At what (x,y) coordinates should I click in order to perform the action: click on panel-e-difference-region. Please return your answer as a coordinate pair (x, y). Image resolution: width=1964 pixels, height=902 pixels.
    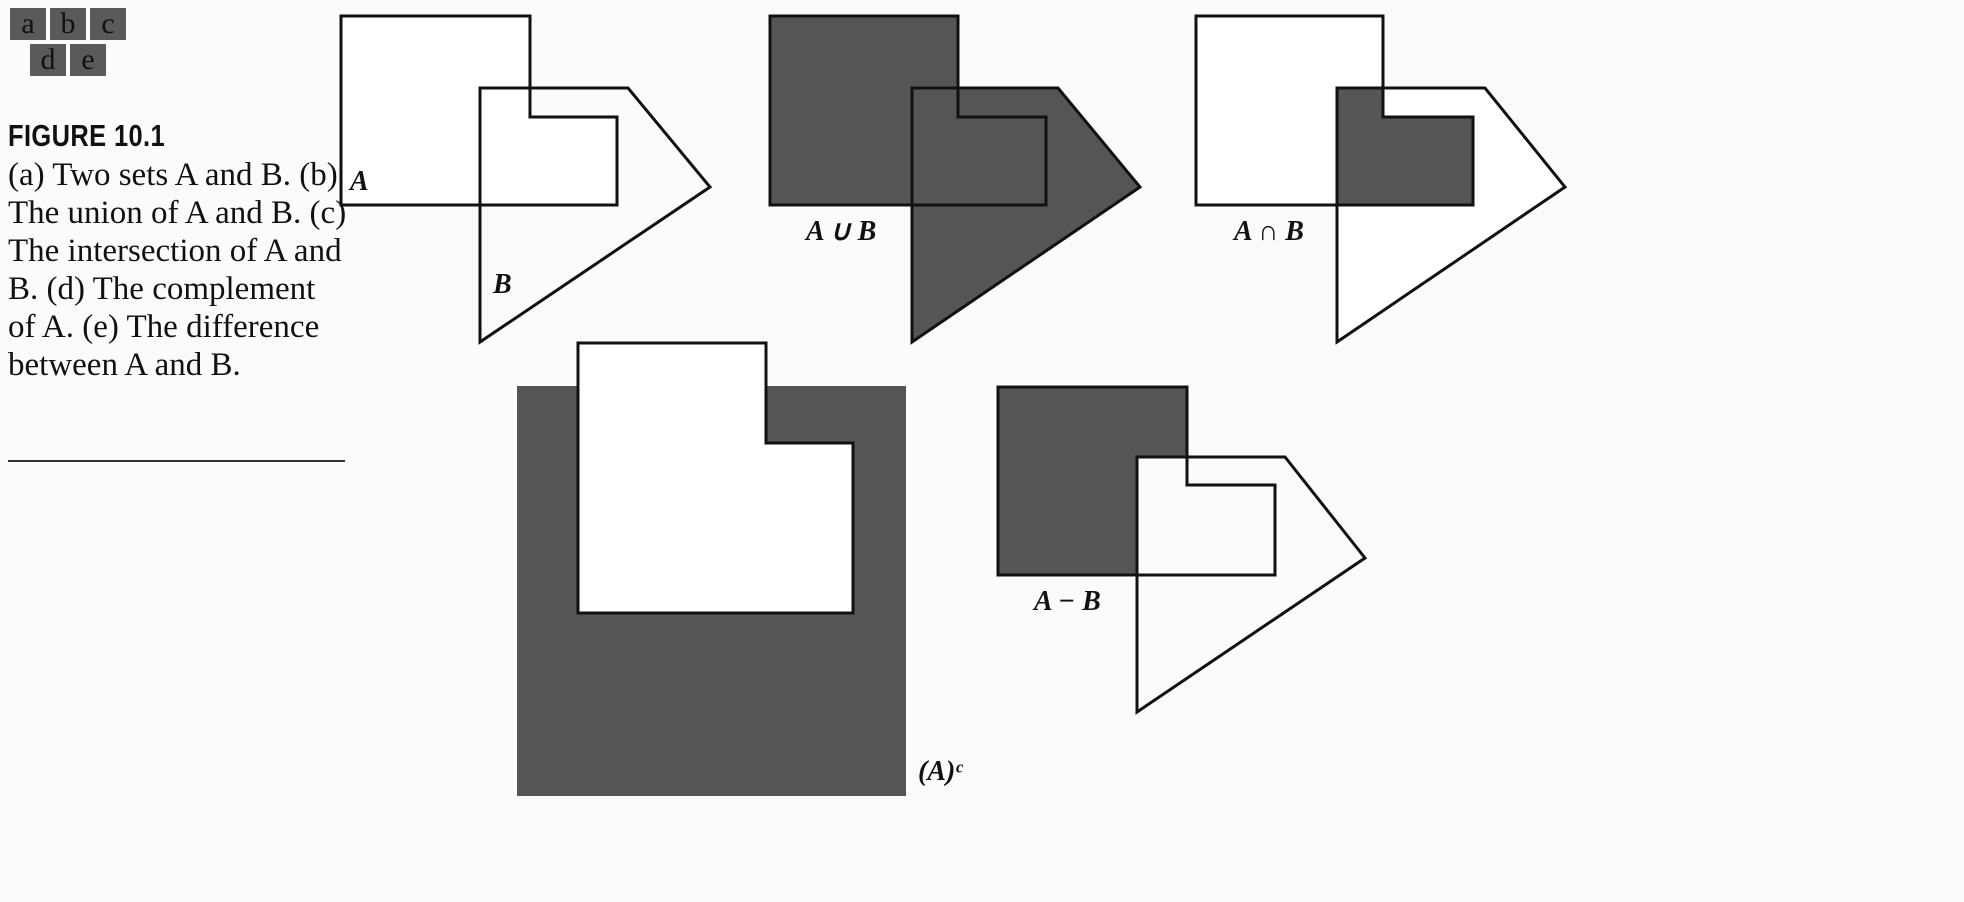
    Looking at the image, I should click on (1092, 481).